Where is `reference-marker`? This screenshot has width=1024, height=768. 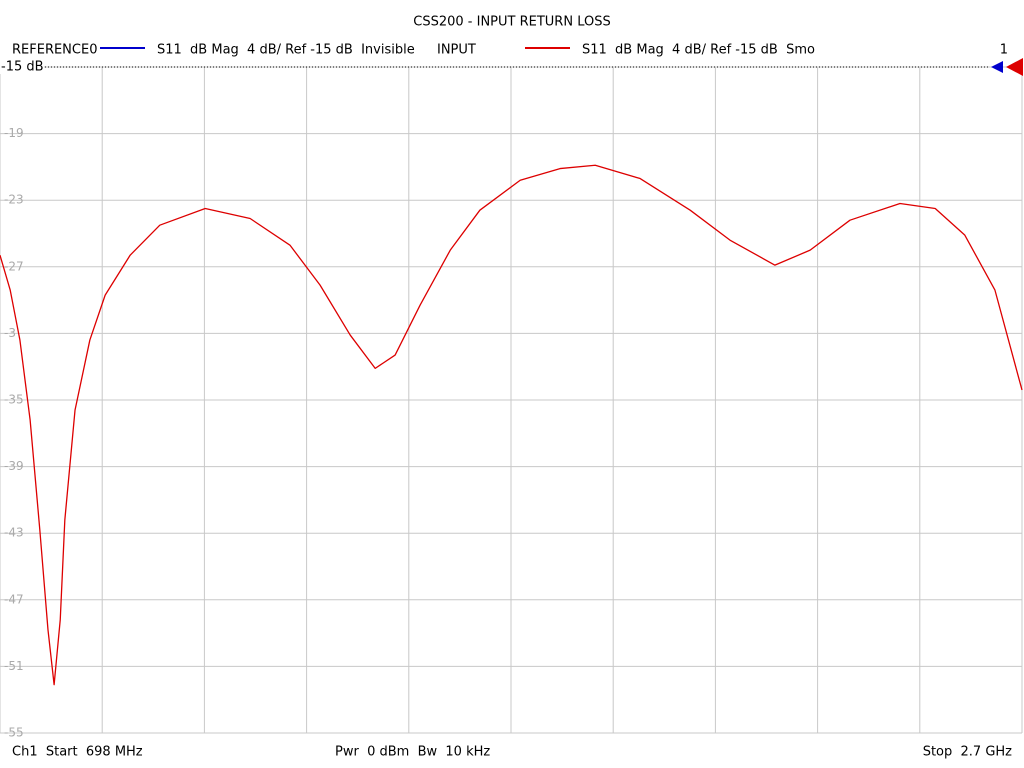 reference-marker is located at coordinates (997, 67).